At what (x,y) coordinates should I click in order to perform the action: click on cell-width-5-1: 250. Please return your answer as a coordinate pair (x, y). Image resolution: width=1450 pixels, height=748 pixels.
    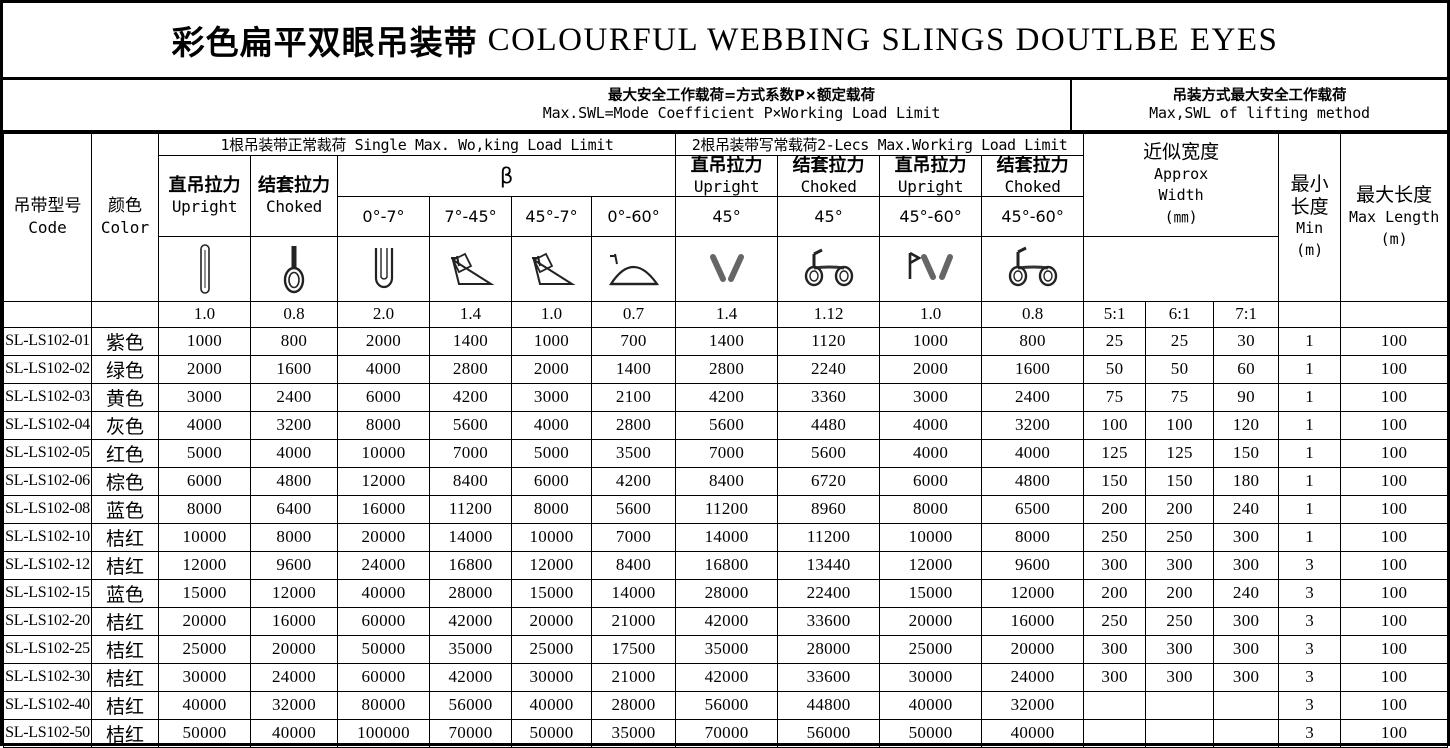
    Looking at the image, I should click on (1115, 537).